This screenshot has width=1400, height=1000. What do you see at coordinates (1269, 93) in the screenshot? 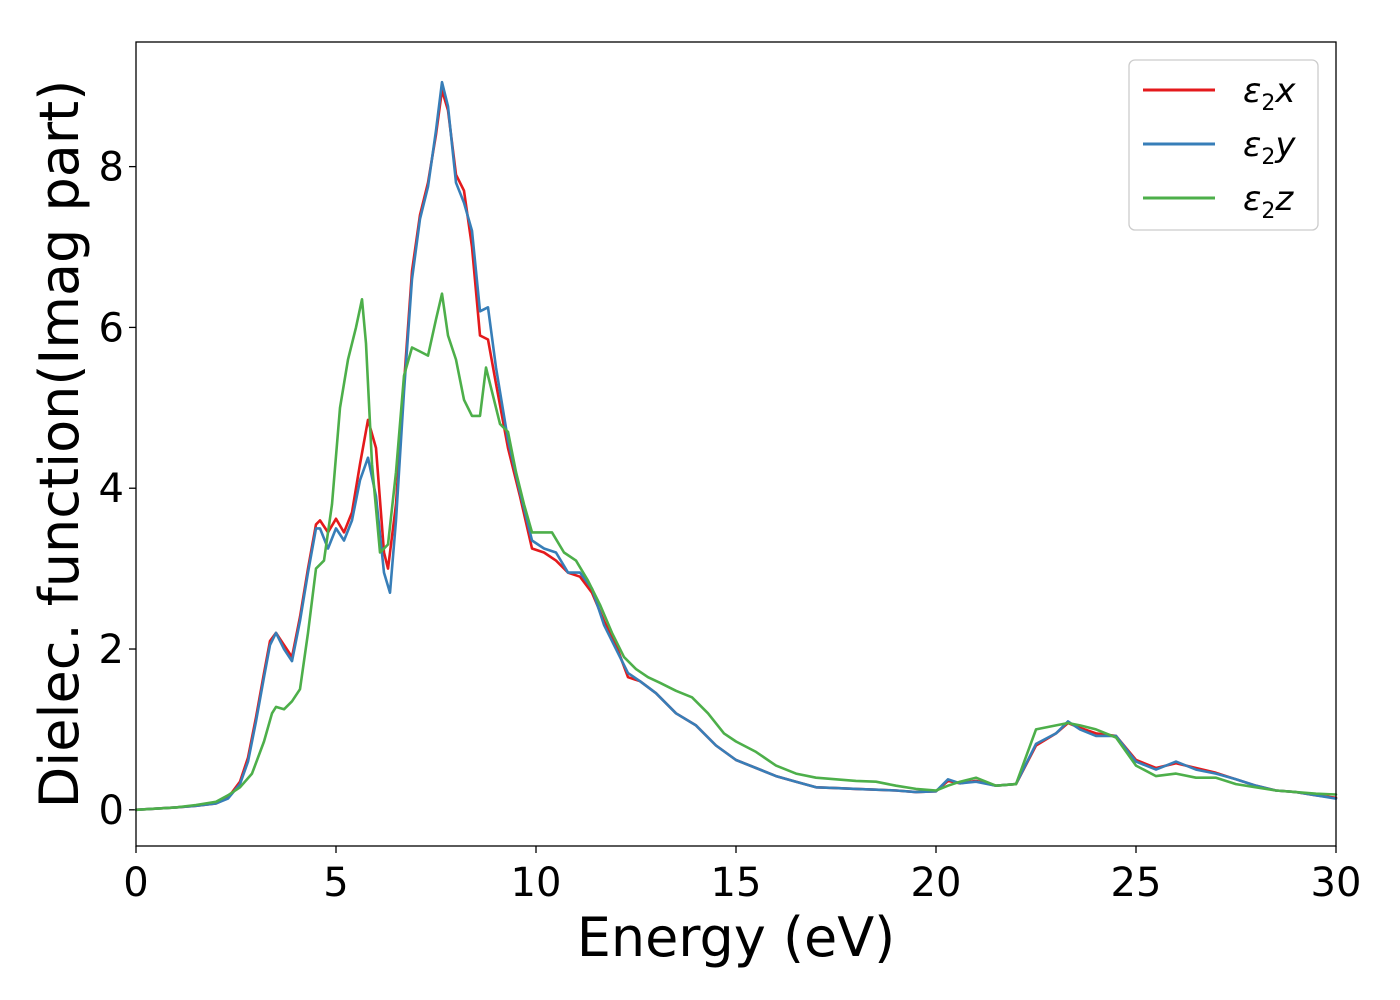
I see `legend-label-x: ε2x` at bounding box center [1269, 93].